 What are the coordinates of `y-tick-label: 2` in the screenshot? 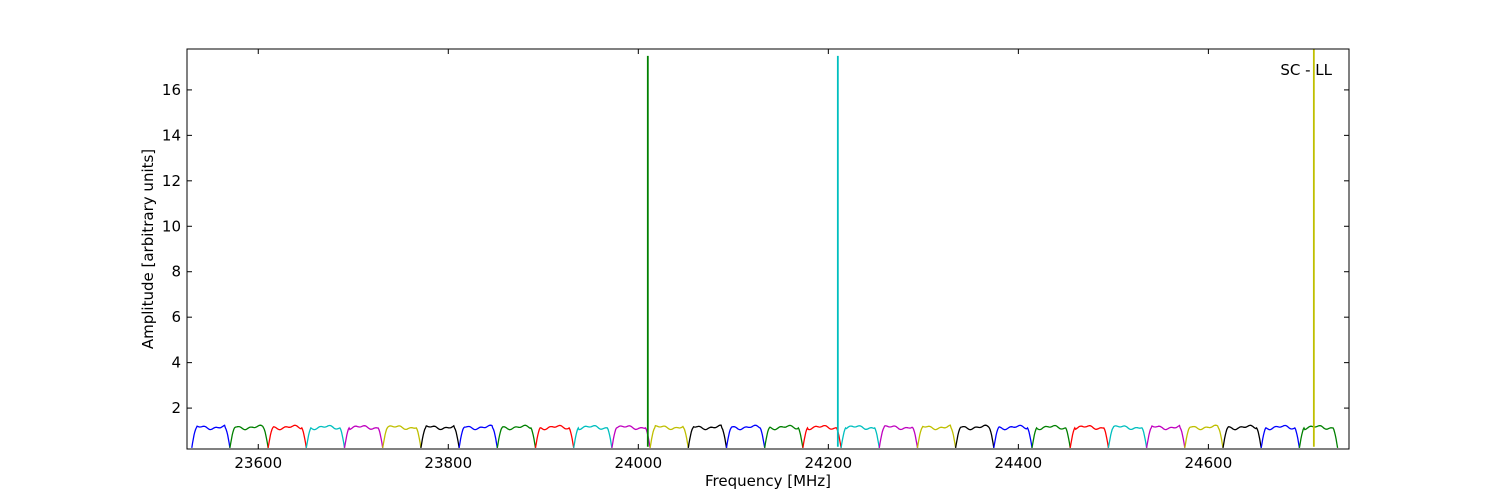 It's located at (176, 408).